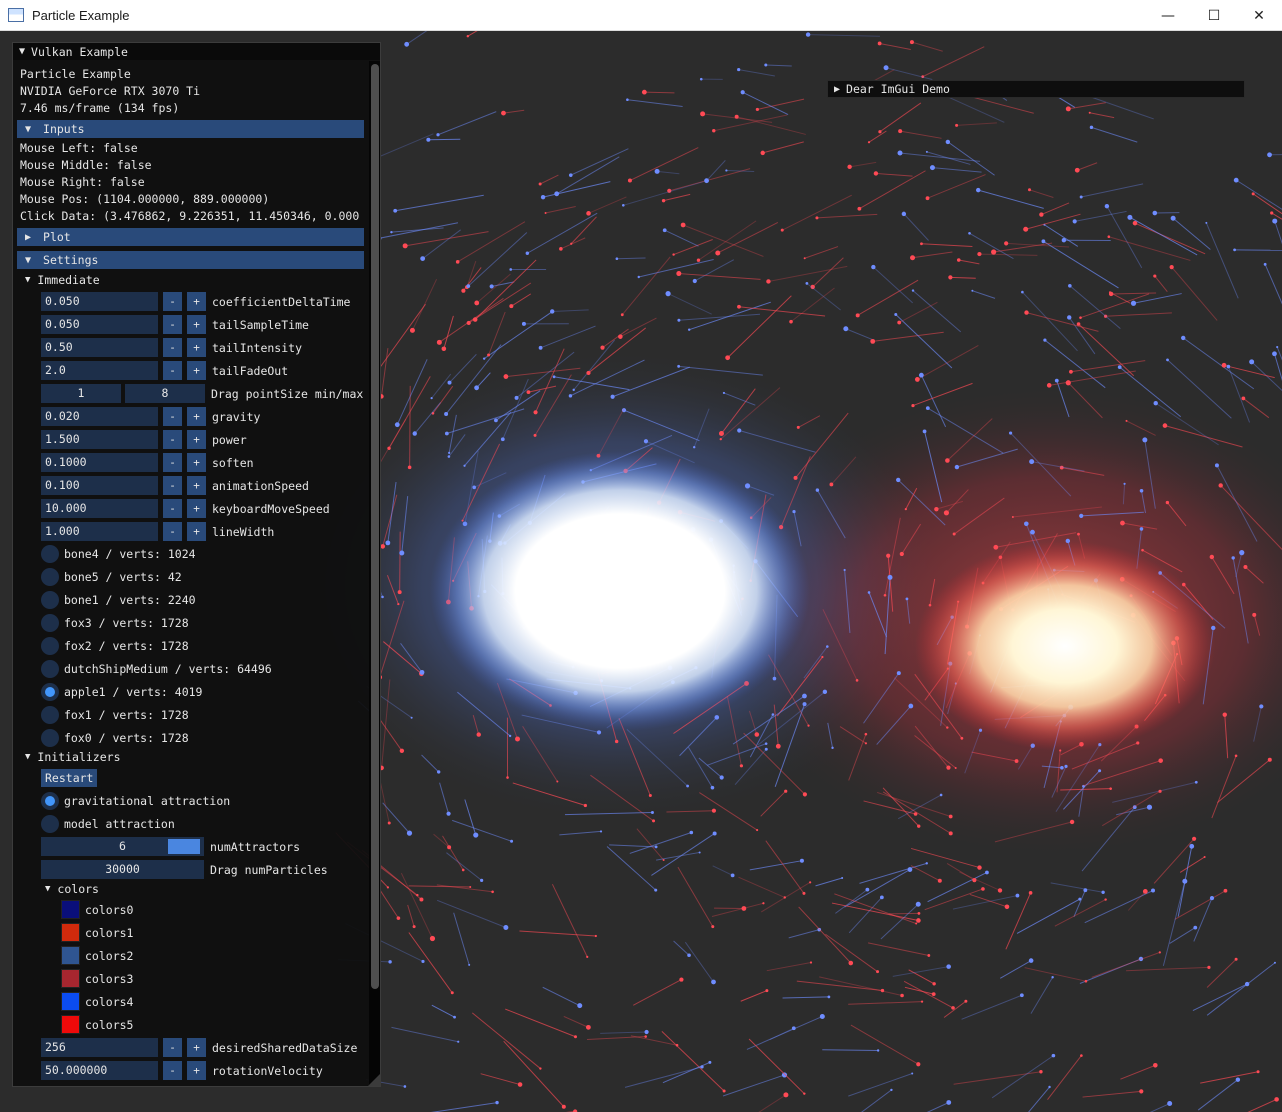  What do you see at coordinates (118, 599) in the screenshot?
I see `radio-option: bone1 / verts: 2240` at bounding box center [118, 599].